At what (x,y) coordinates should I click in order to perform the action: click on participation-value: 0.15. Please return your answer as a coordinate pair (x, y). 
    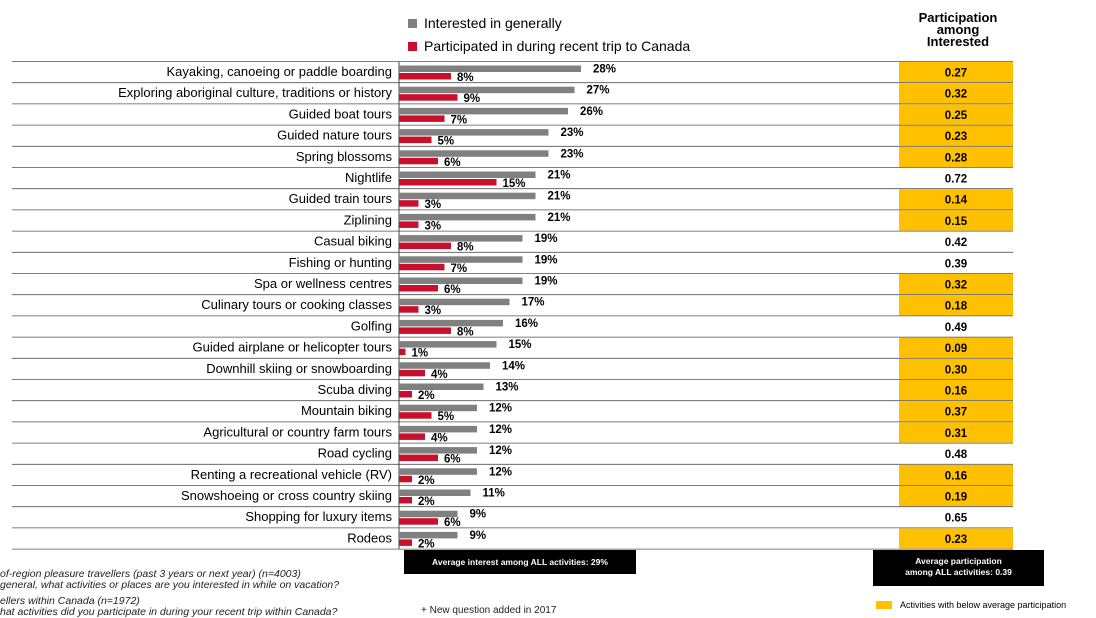
    Looking at the image, I should click on (956, 222).